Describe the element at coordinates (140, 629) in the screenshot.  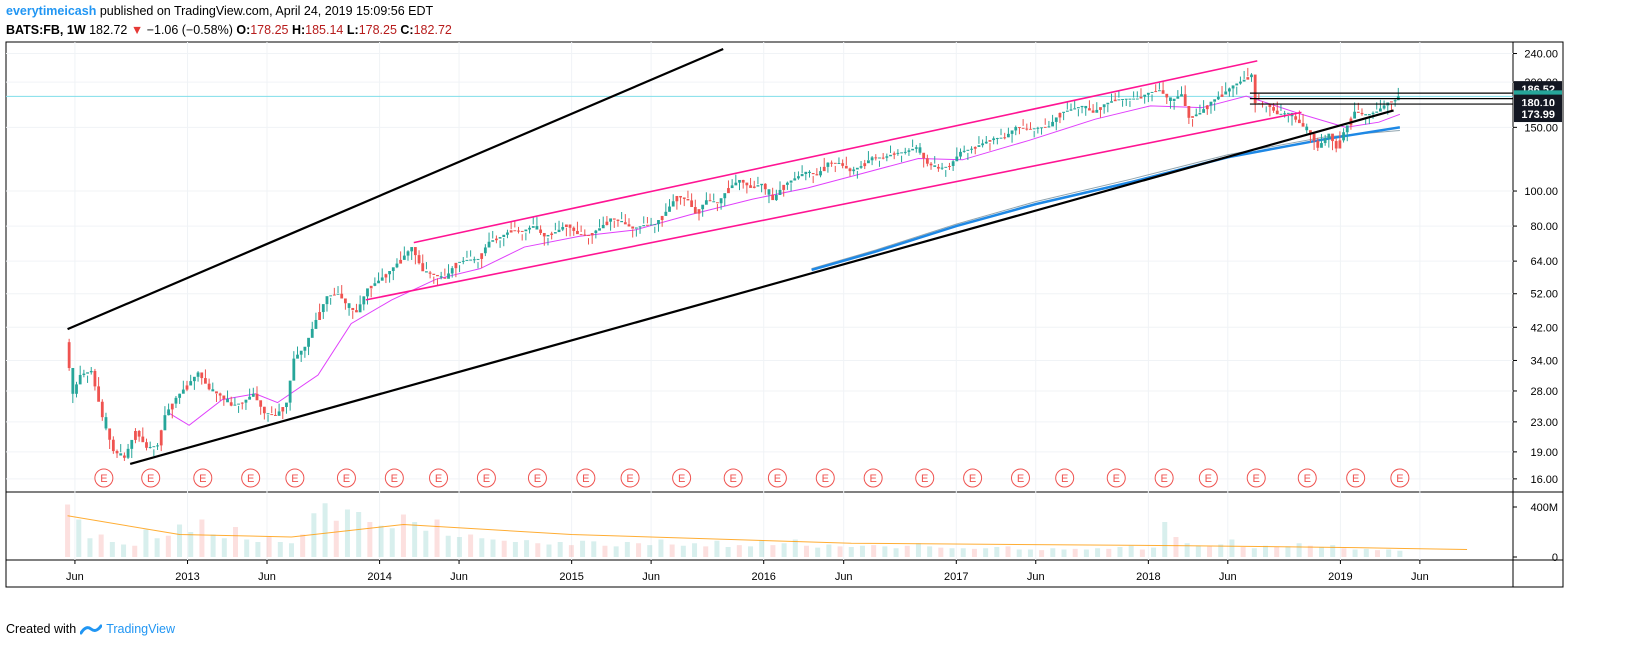
I see `tradingview-brand-link: TradingView` at that location.